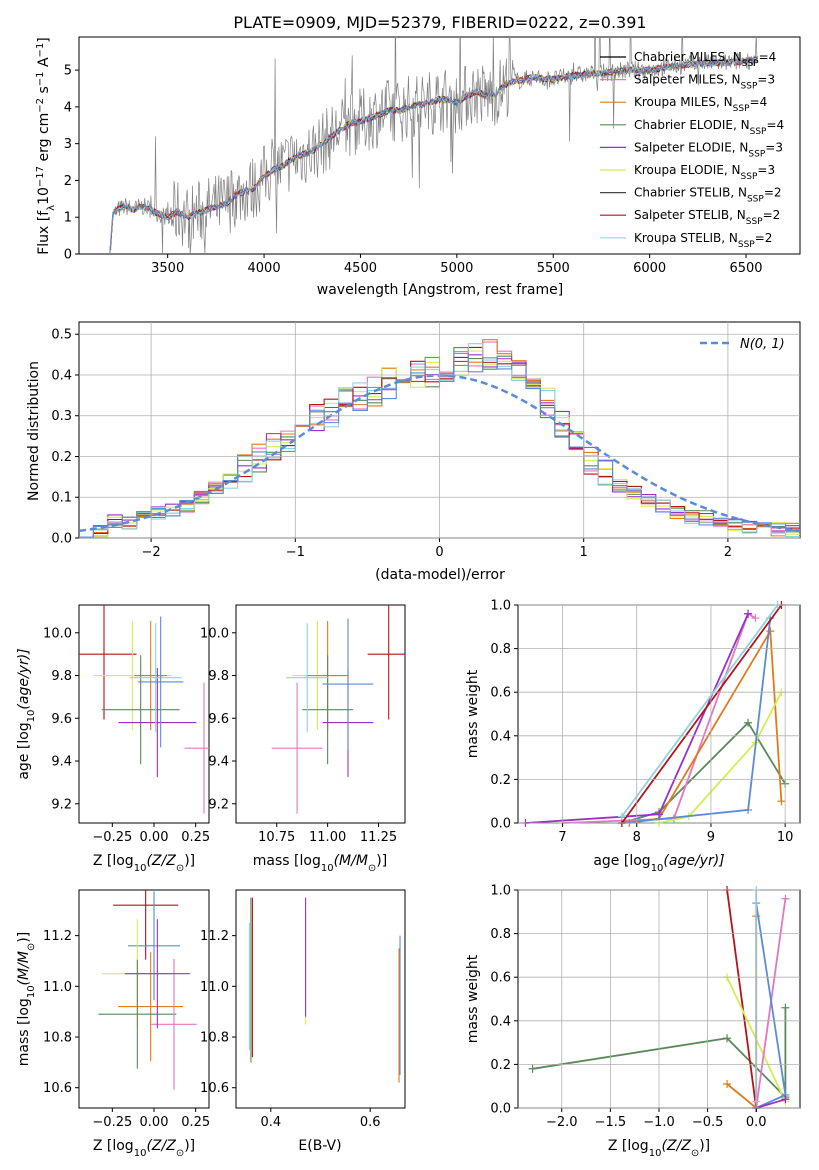  What do you see at coordinates (68, 181) in the screenshot?
I see `y-tick-label: 2` at bounding box center [68, 181].